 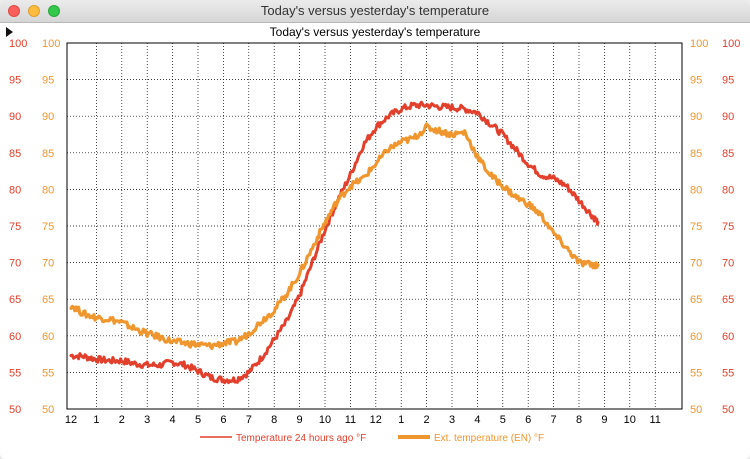 I want to click on zoom-window-button, so click(x=54, y=11).